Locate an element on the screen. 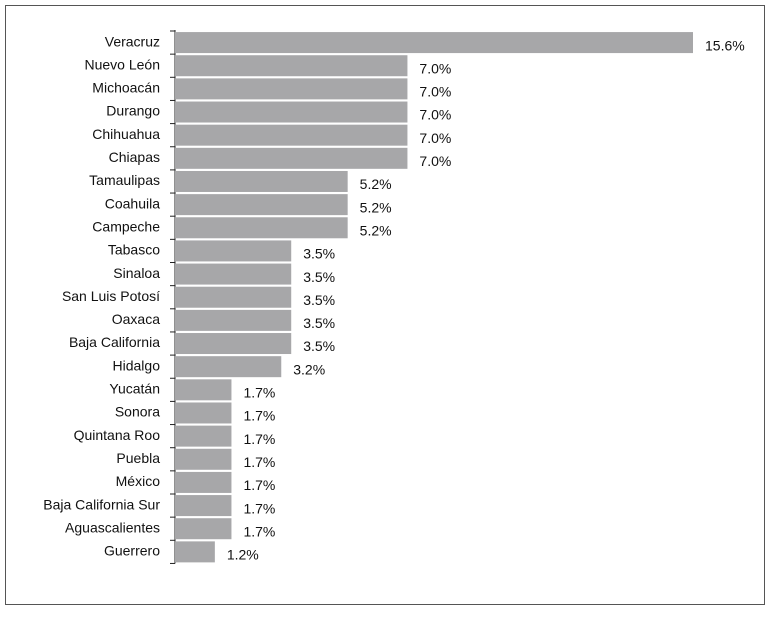 Image resolution: width=770 pixels, height=619 pixels. category-label: Baja California is located at coordinates (114, 342).